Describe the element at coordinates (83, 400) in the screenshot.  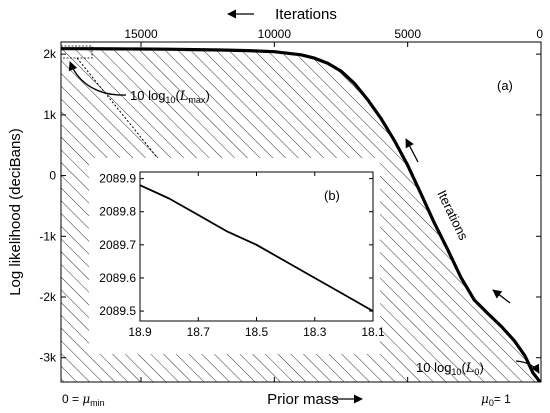
I see `x-left-endpoint-label: 0 = μmin` at that location.